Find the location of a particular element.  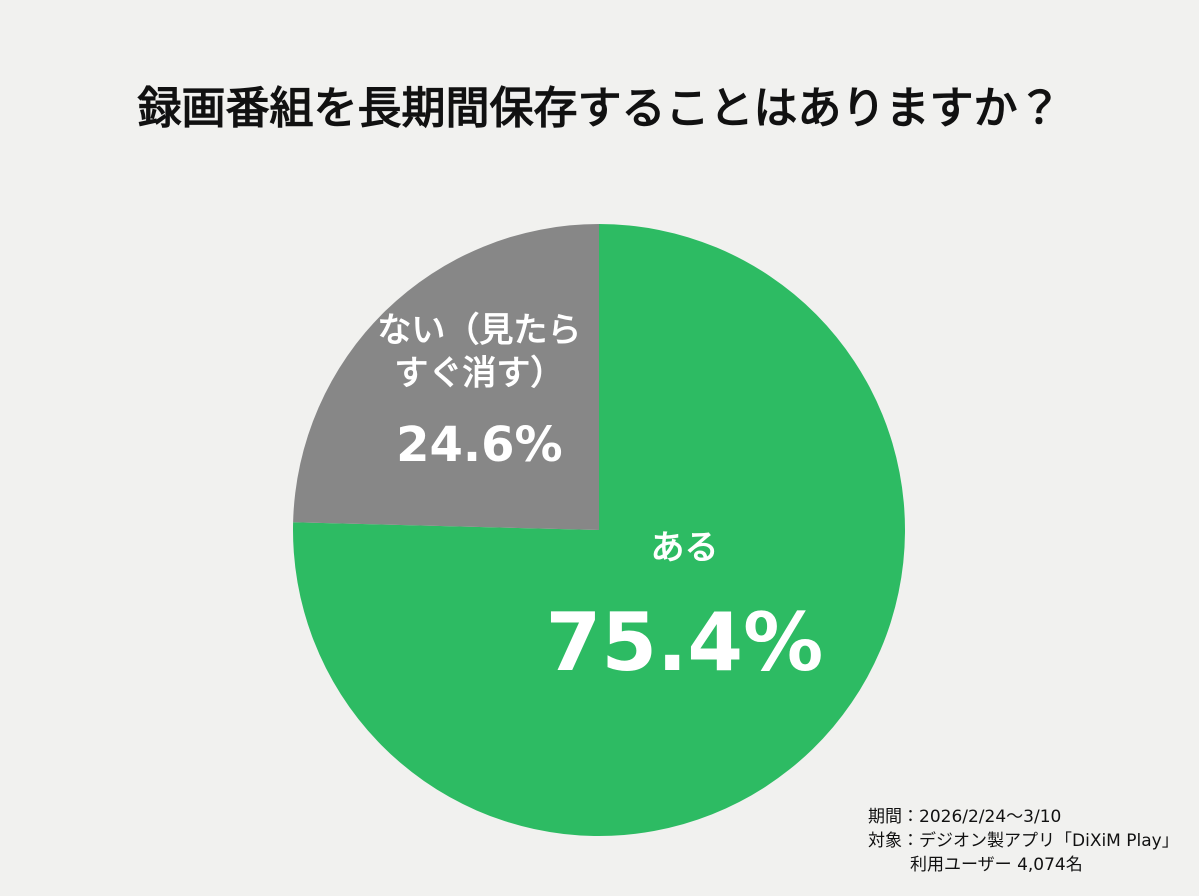

chart-title: 録画番組を長期間保存することはありますか？ is located at coordinates (599, 108).